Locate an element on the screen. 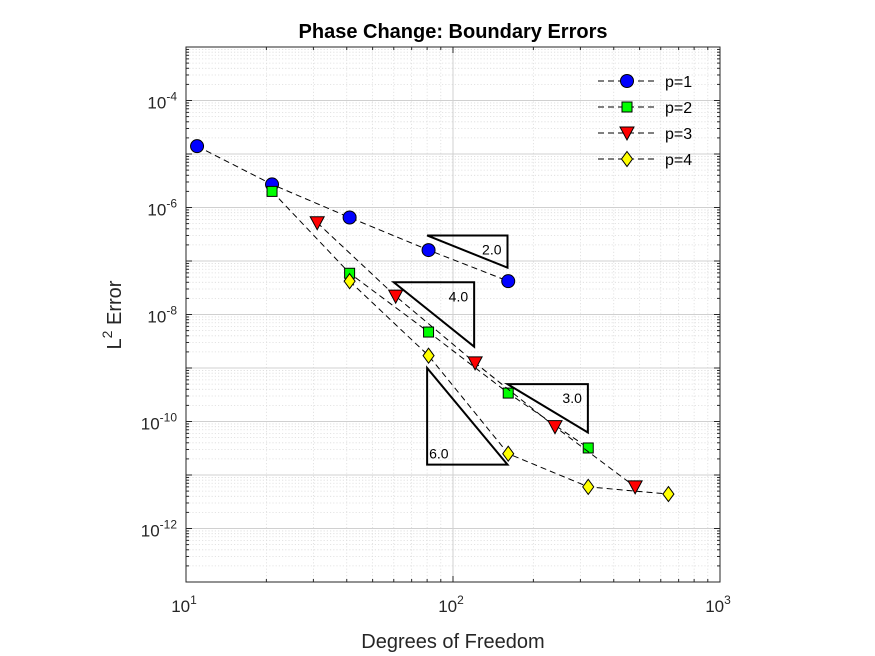  y-tick-label: 10⁻¹² is located at coordinates (159, 529).